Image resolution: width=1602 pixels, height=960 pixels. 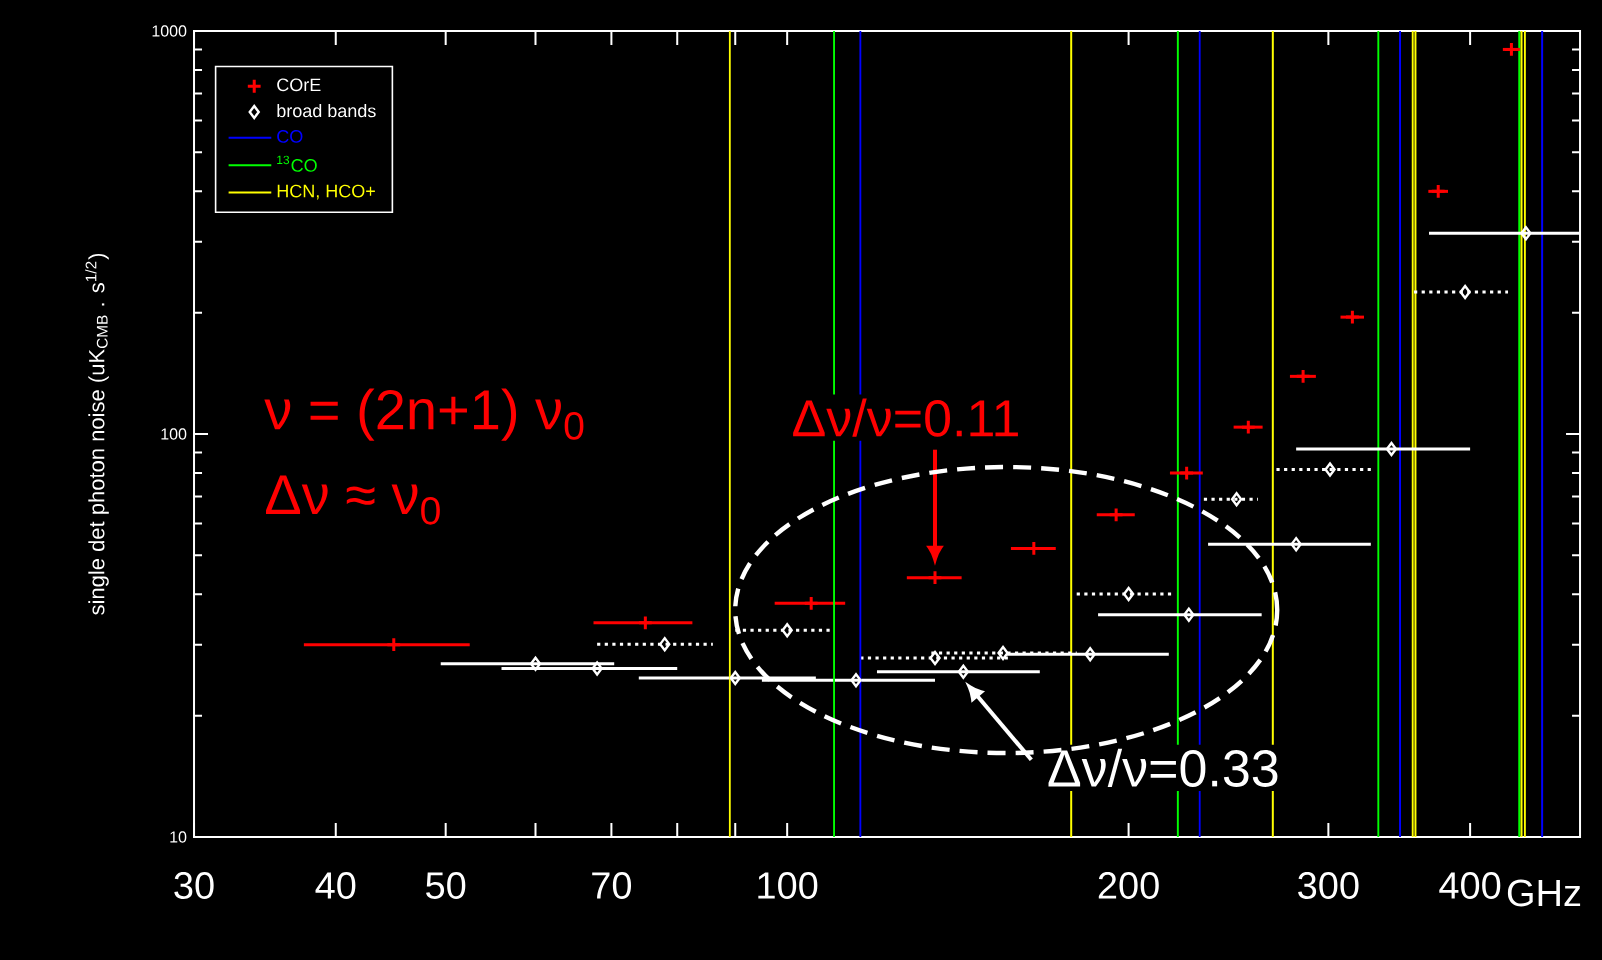 I want to click on y-axis-title: single det photon noise (uK$_{CMB}$ . s$^{1/2}$), so click(x=97, y=434).